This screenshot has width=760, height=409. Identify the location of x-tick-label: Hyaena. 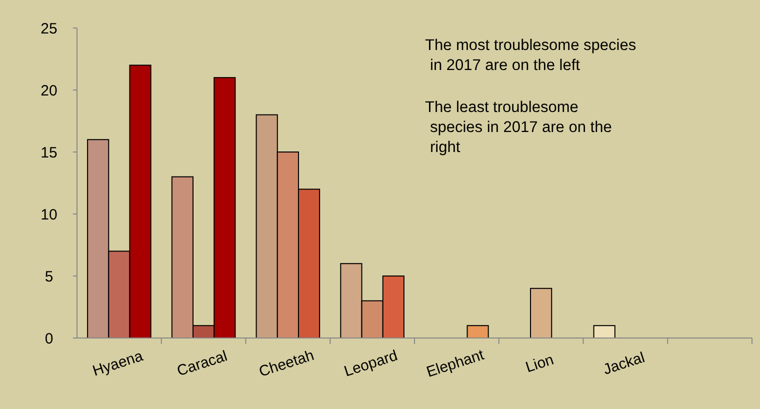
(118, 363).